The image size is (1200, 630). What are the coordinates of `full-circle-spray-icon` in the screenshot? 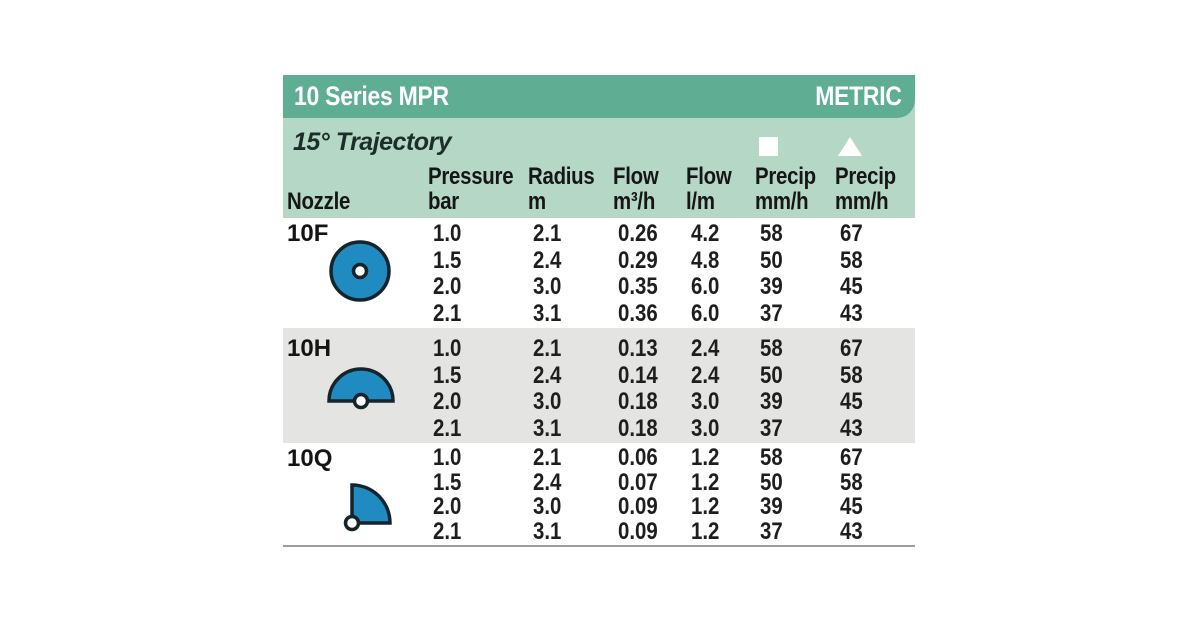 It's located at (360, 271).